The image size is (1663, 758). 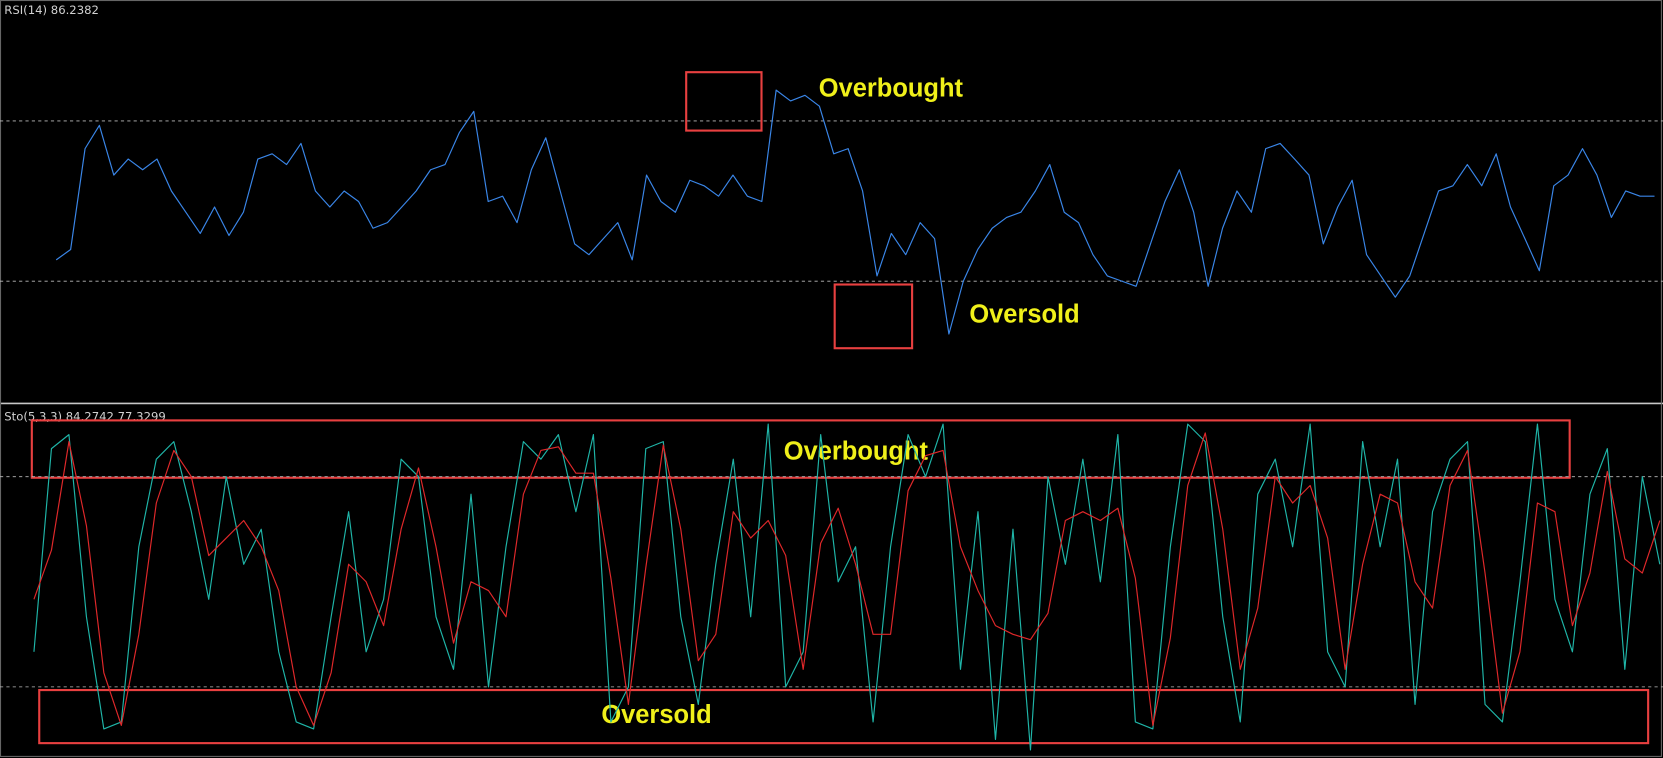 What do you see at coordinates (51, 10) in the screenshot?
I see `rsi-title: RSI(14) 86.2382` at bounding box center [51, 10].